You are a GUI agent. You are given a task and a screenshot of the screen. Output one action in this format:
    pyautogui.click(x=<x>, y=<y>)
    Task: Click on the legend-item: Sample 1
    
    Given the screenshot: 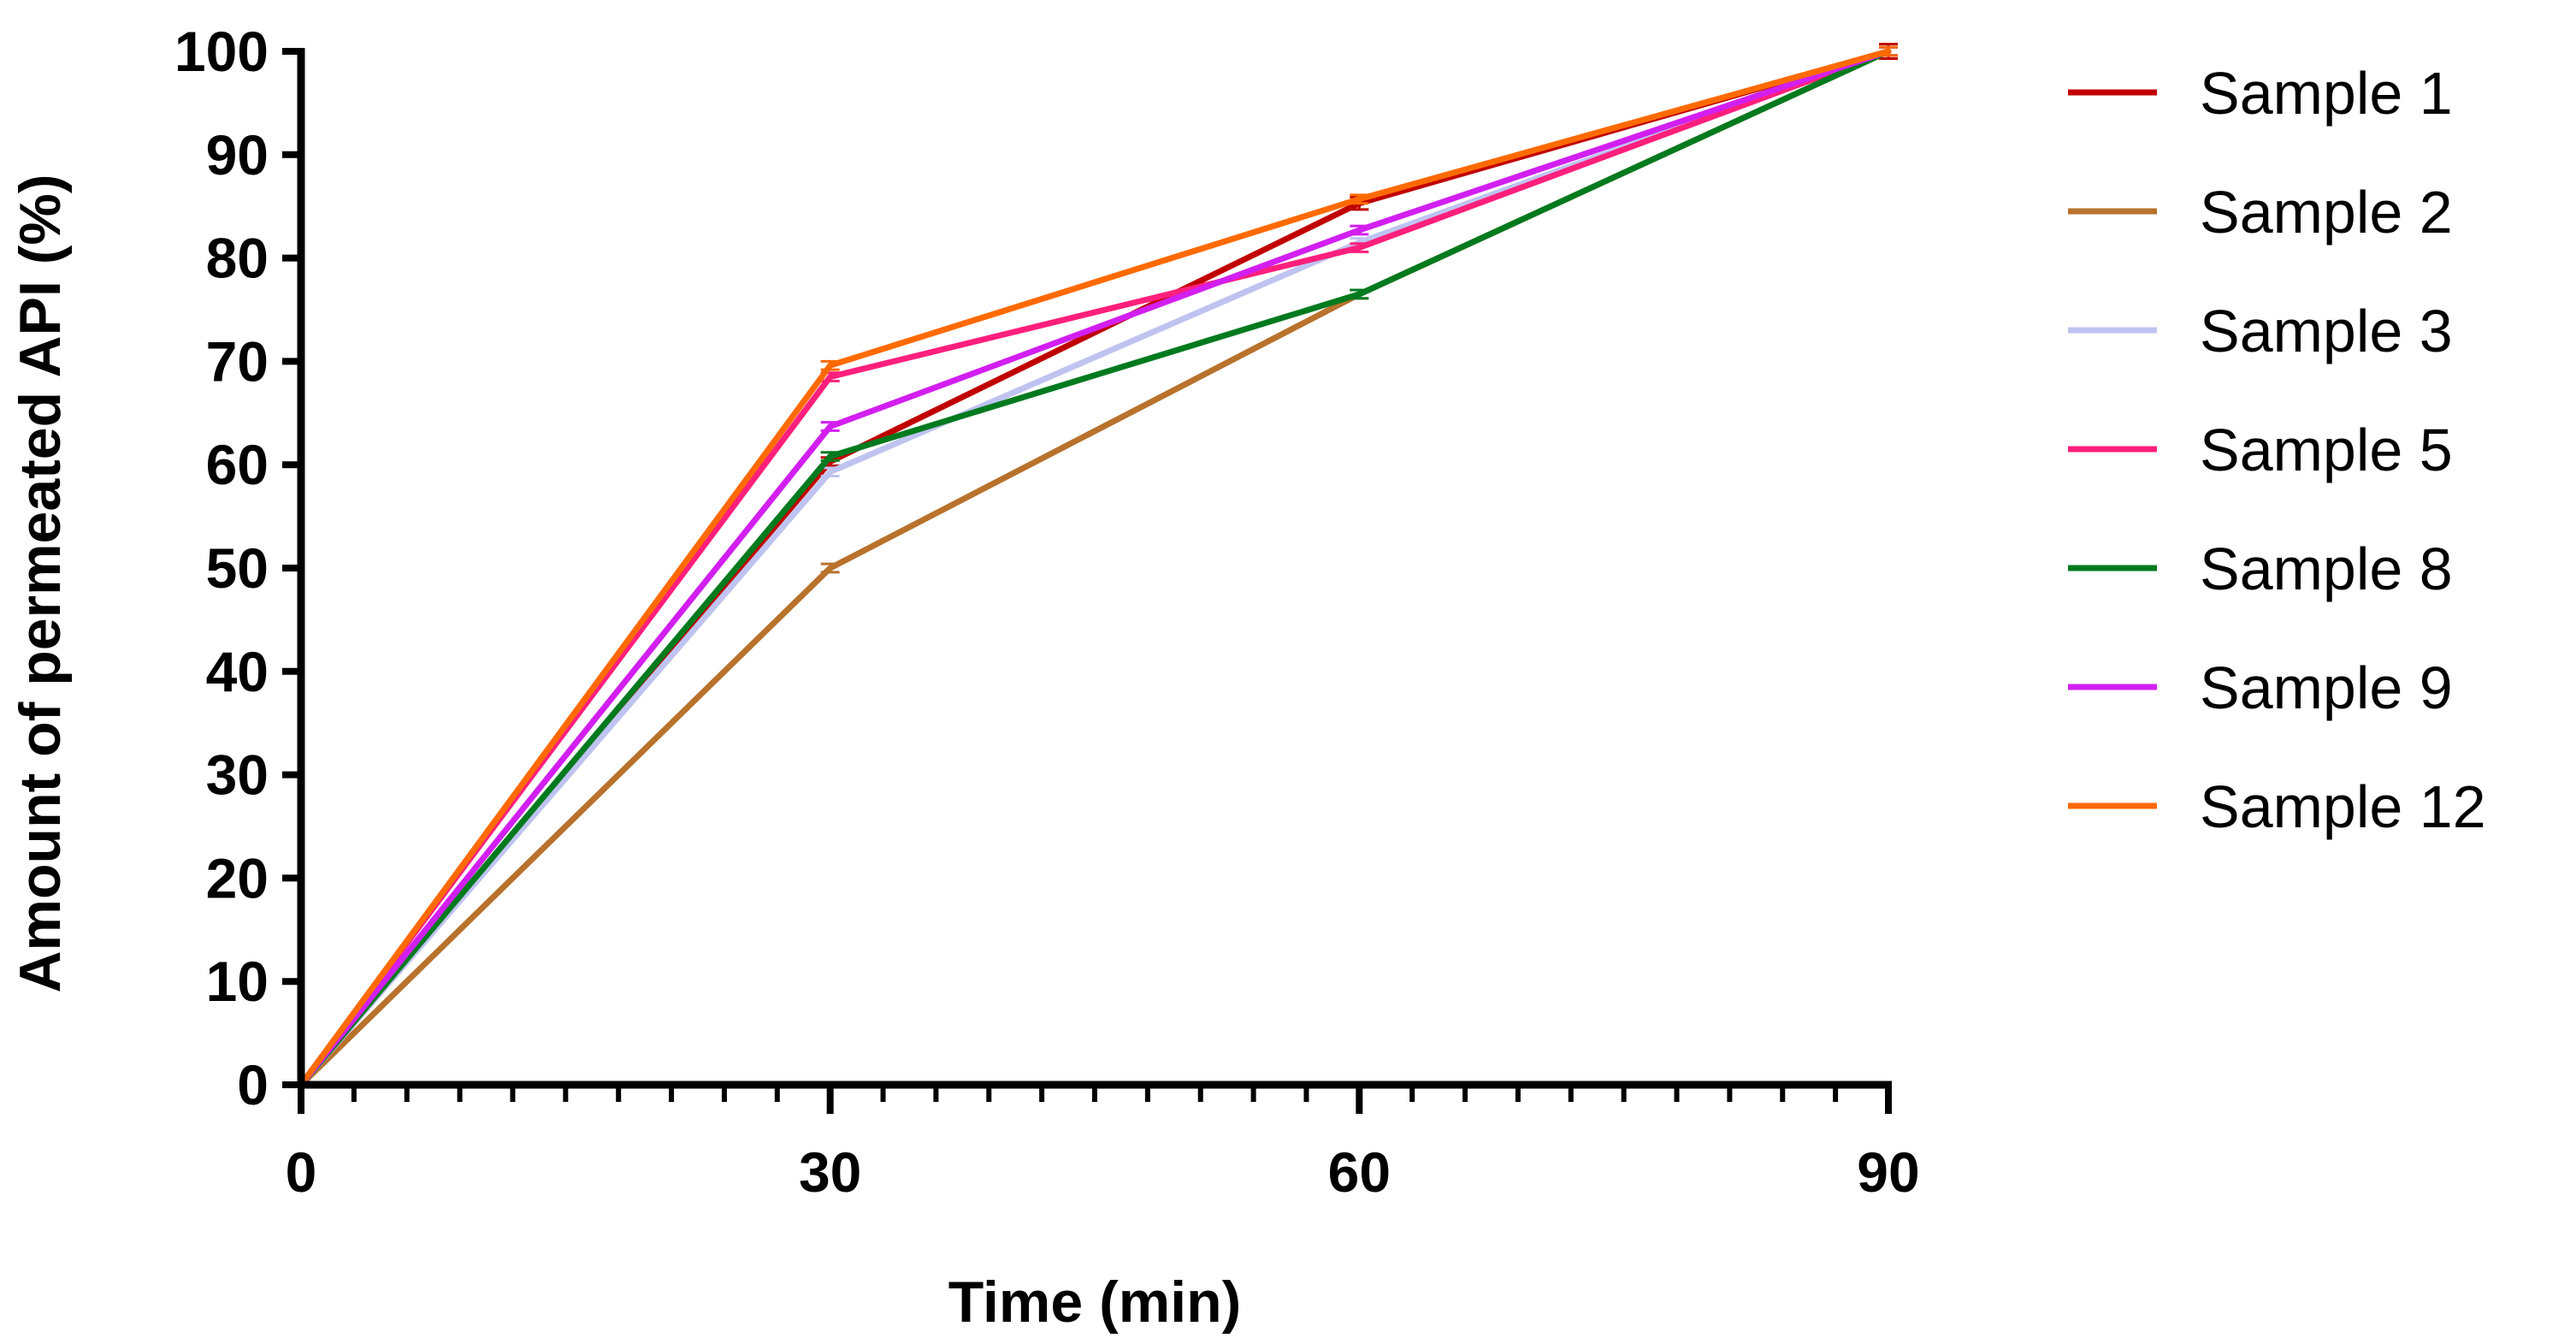 What is the action you would take?
    pyautogui.click(x=2260, y=93)
    